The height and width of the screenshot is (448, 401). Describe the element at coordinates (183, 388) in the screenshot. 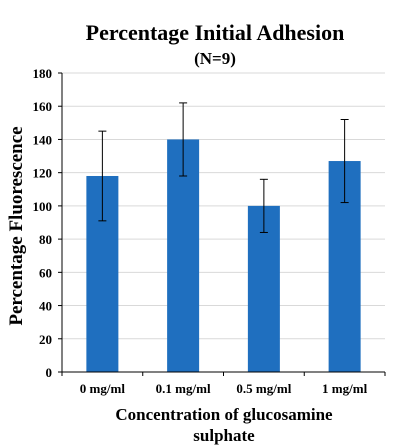

I see `x-tick-label: 0.1 mg/ml` at that location.